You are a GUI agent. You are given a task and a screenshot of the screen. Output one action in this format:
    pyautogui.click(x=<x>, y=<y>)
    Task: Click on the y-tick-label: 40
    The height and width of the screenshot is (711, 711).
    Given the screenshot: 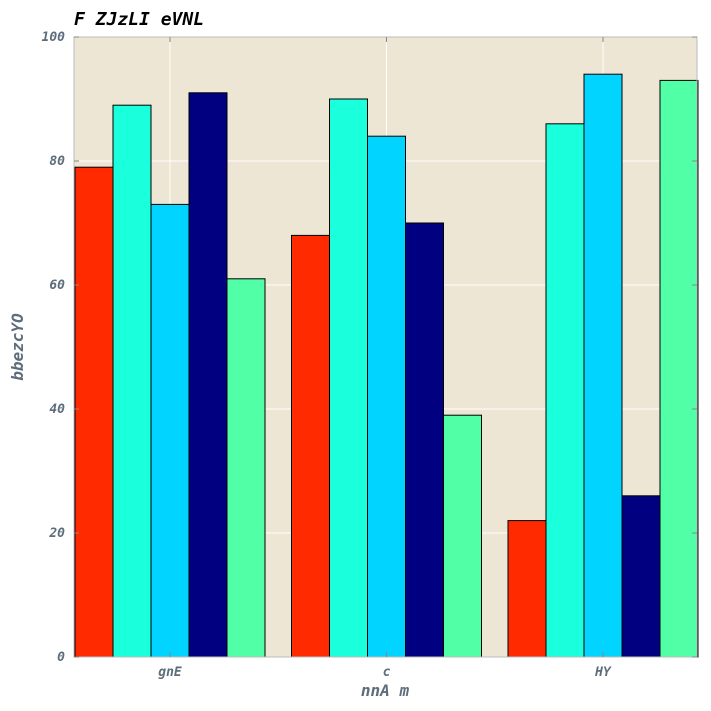 What is the action you would take?
    pyautogui.click(x=57, y=409)
    